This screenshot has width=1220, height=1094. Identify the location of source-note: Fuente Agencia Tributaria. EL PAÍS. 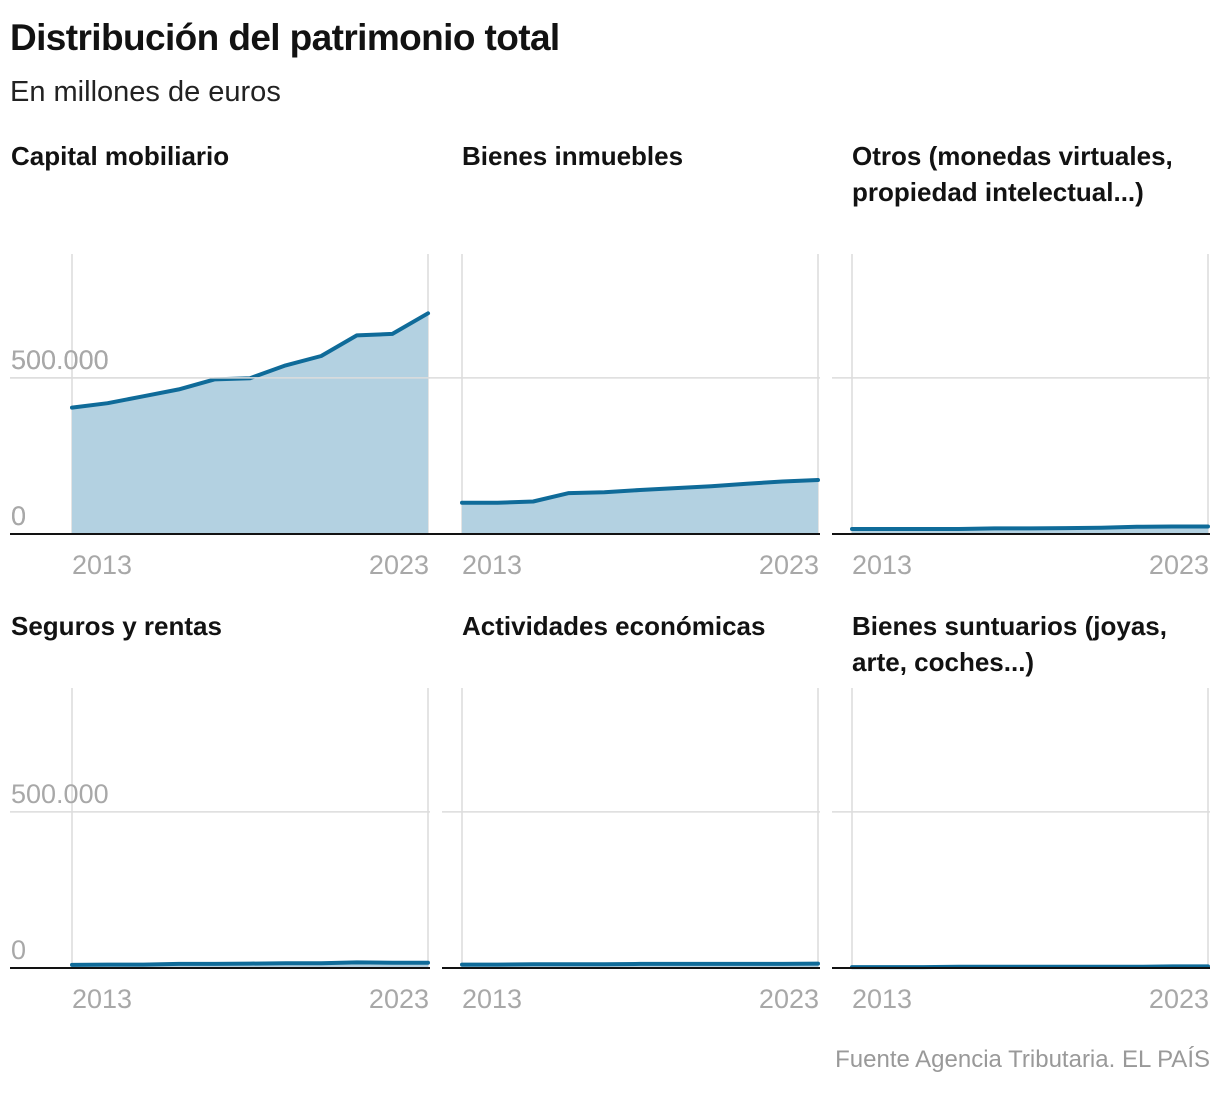
(1022, 1059).